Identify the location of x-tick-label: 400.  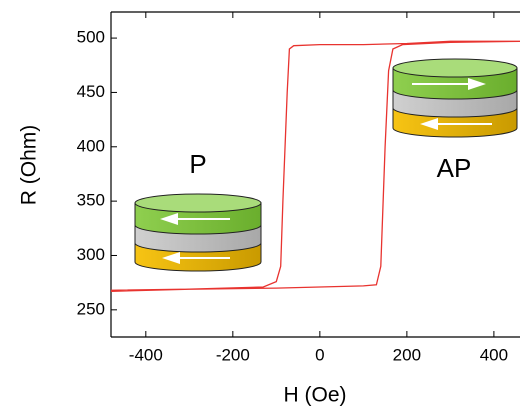
(494, 354).